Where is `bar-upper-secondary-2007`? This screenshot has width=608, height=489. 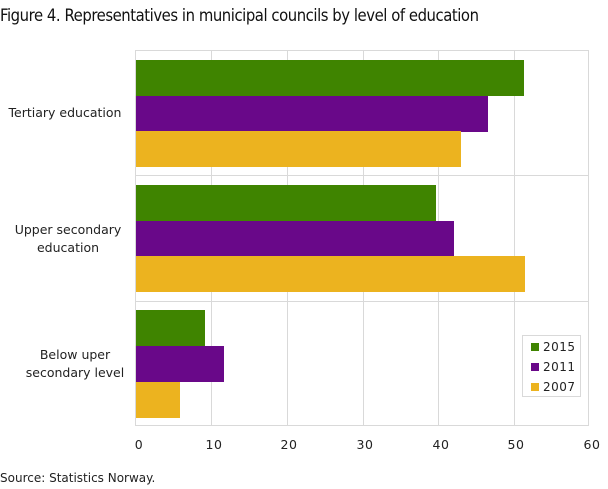
bar-upper-secondary-2007 is located at coordinates (330, 274).